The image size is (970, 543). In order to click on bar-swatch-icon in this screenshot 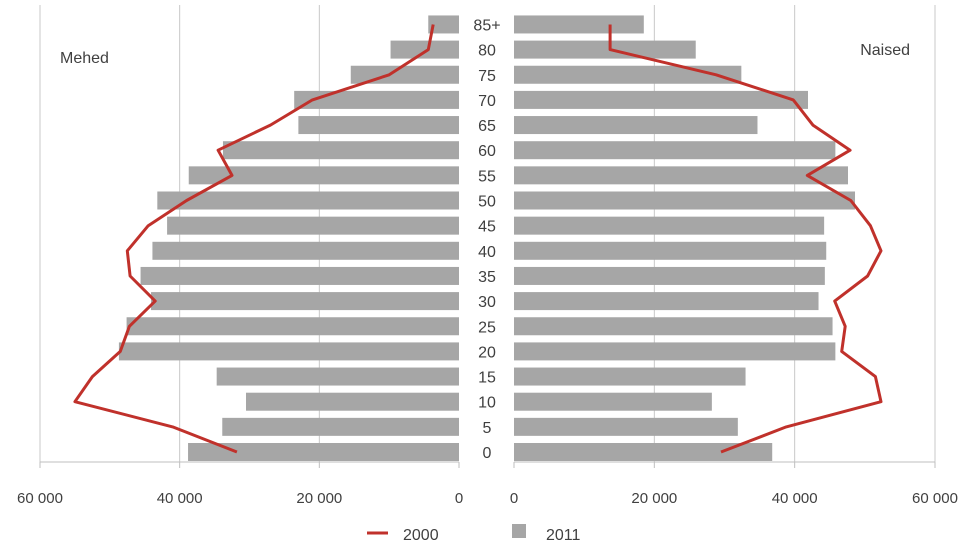, I will do `click(519, 531)`.